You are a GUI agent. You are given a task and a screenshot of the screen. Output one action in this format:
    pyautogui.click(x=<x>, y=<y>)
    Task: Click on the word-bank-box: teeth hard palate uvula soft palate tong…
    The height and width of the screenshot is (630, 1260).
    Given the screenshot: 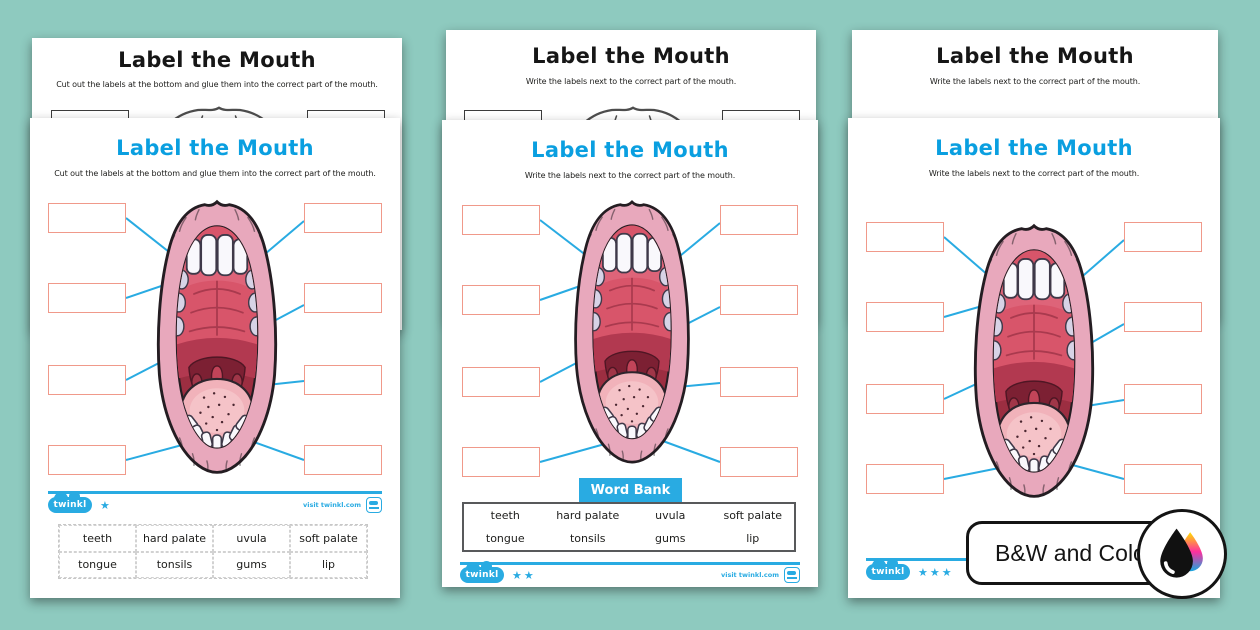 What is the action you would take?
    pyautogui.click(x=629, y=527)
    